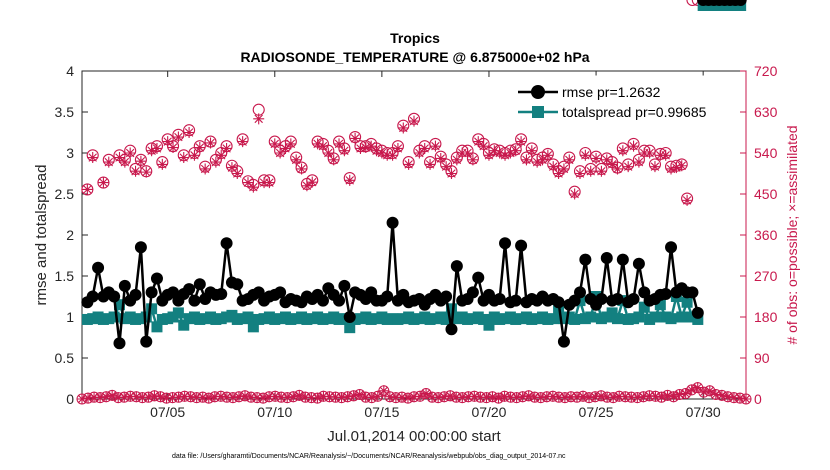  What do you see at coordinates (414, 436) in the screenshot?
I see `x-axis-label: Jul.01,2014 00:00:00 start` at bounding box center [414, 436].